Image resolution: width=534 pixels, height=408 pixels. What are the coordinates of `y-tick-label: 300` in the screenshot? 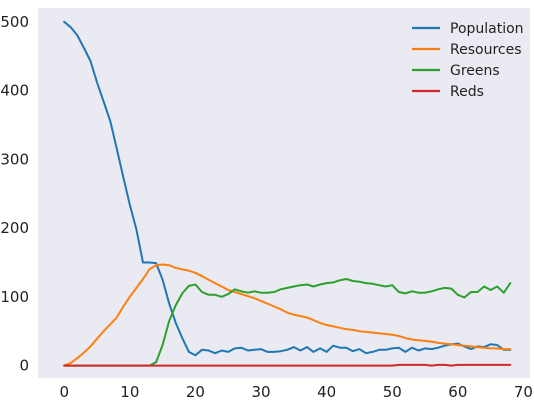 It's located at (14, 159).